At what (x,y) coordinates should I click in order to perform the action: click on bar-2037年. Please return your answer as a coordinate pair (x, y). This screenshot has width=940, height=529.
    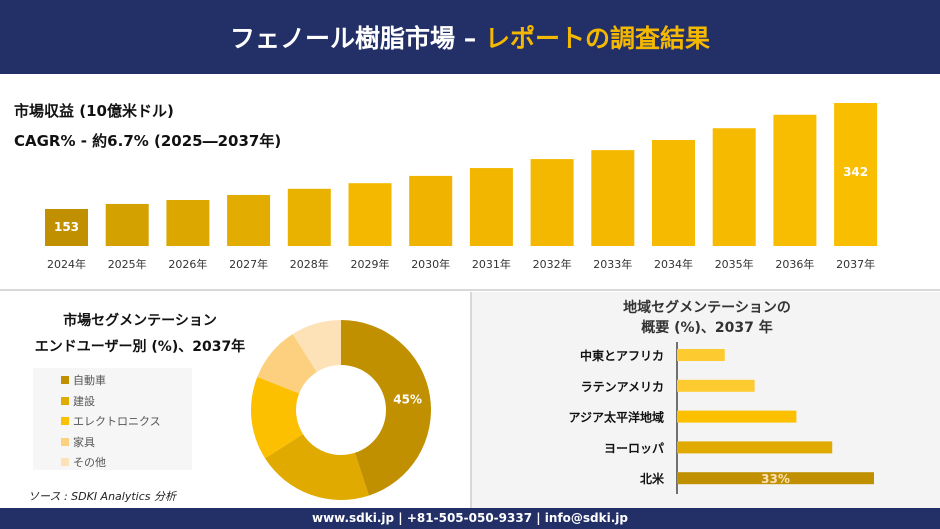
    Looking at the image, I should click on (856, 174).